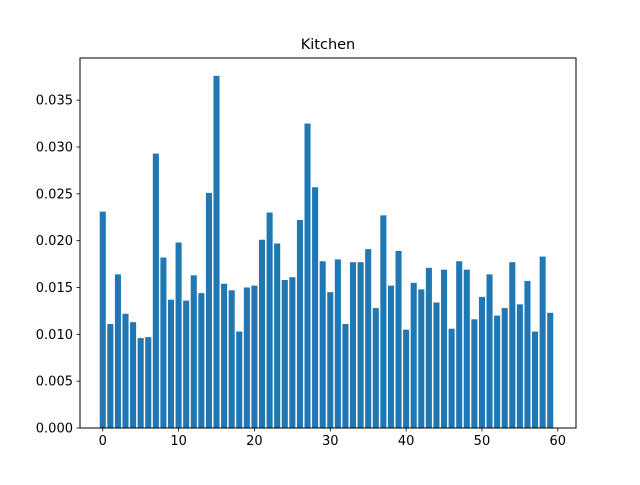  What do you see at coordinates (558, 441) in the screenshot?
I see `x-tick-label: 60` at bounding box center [558, 441].